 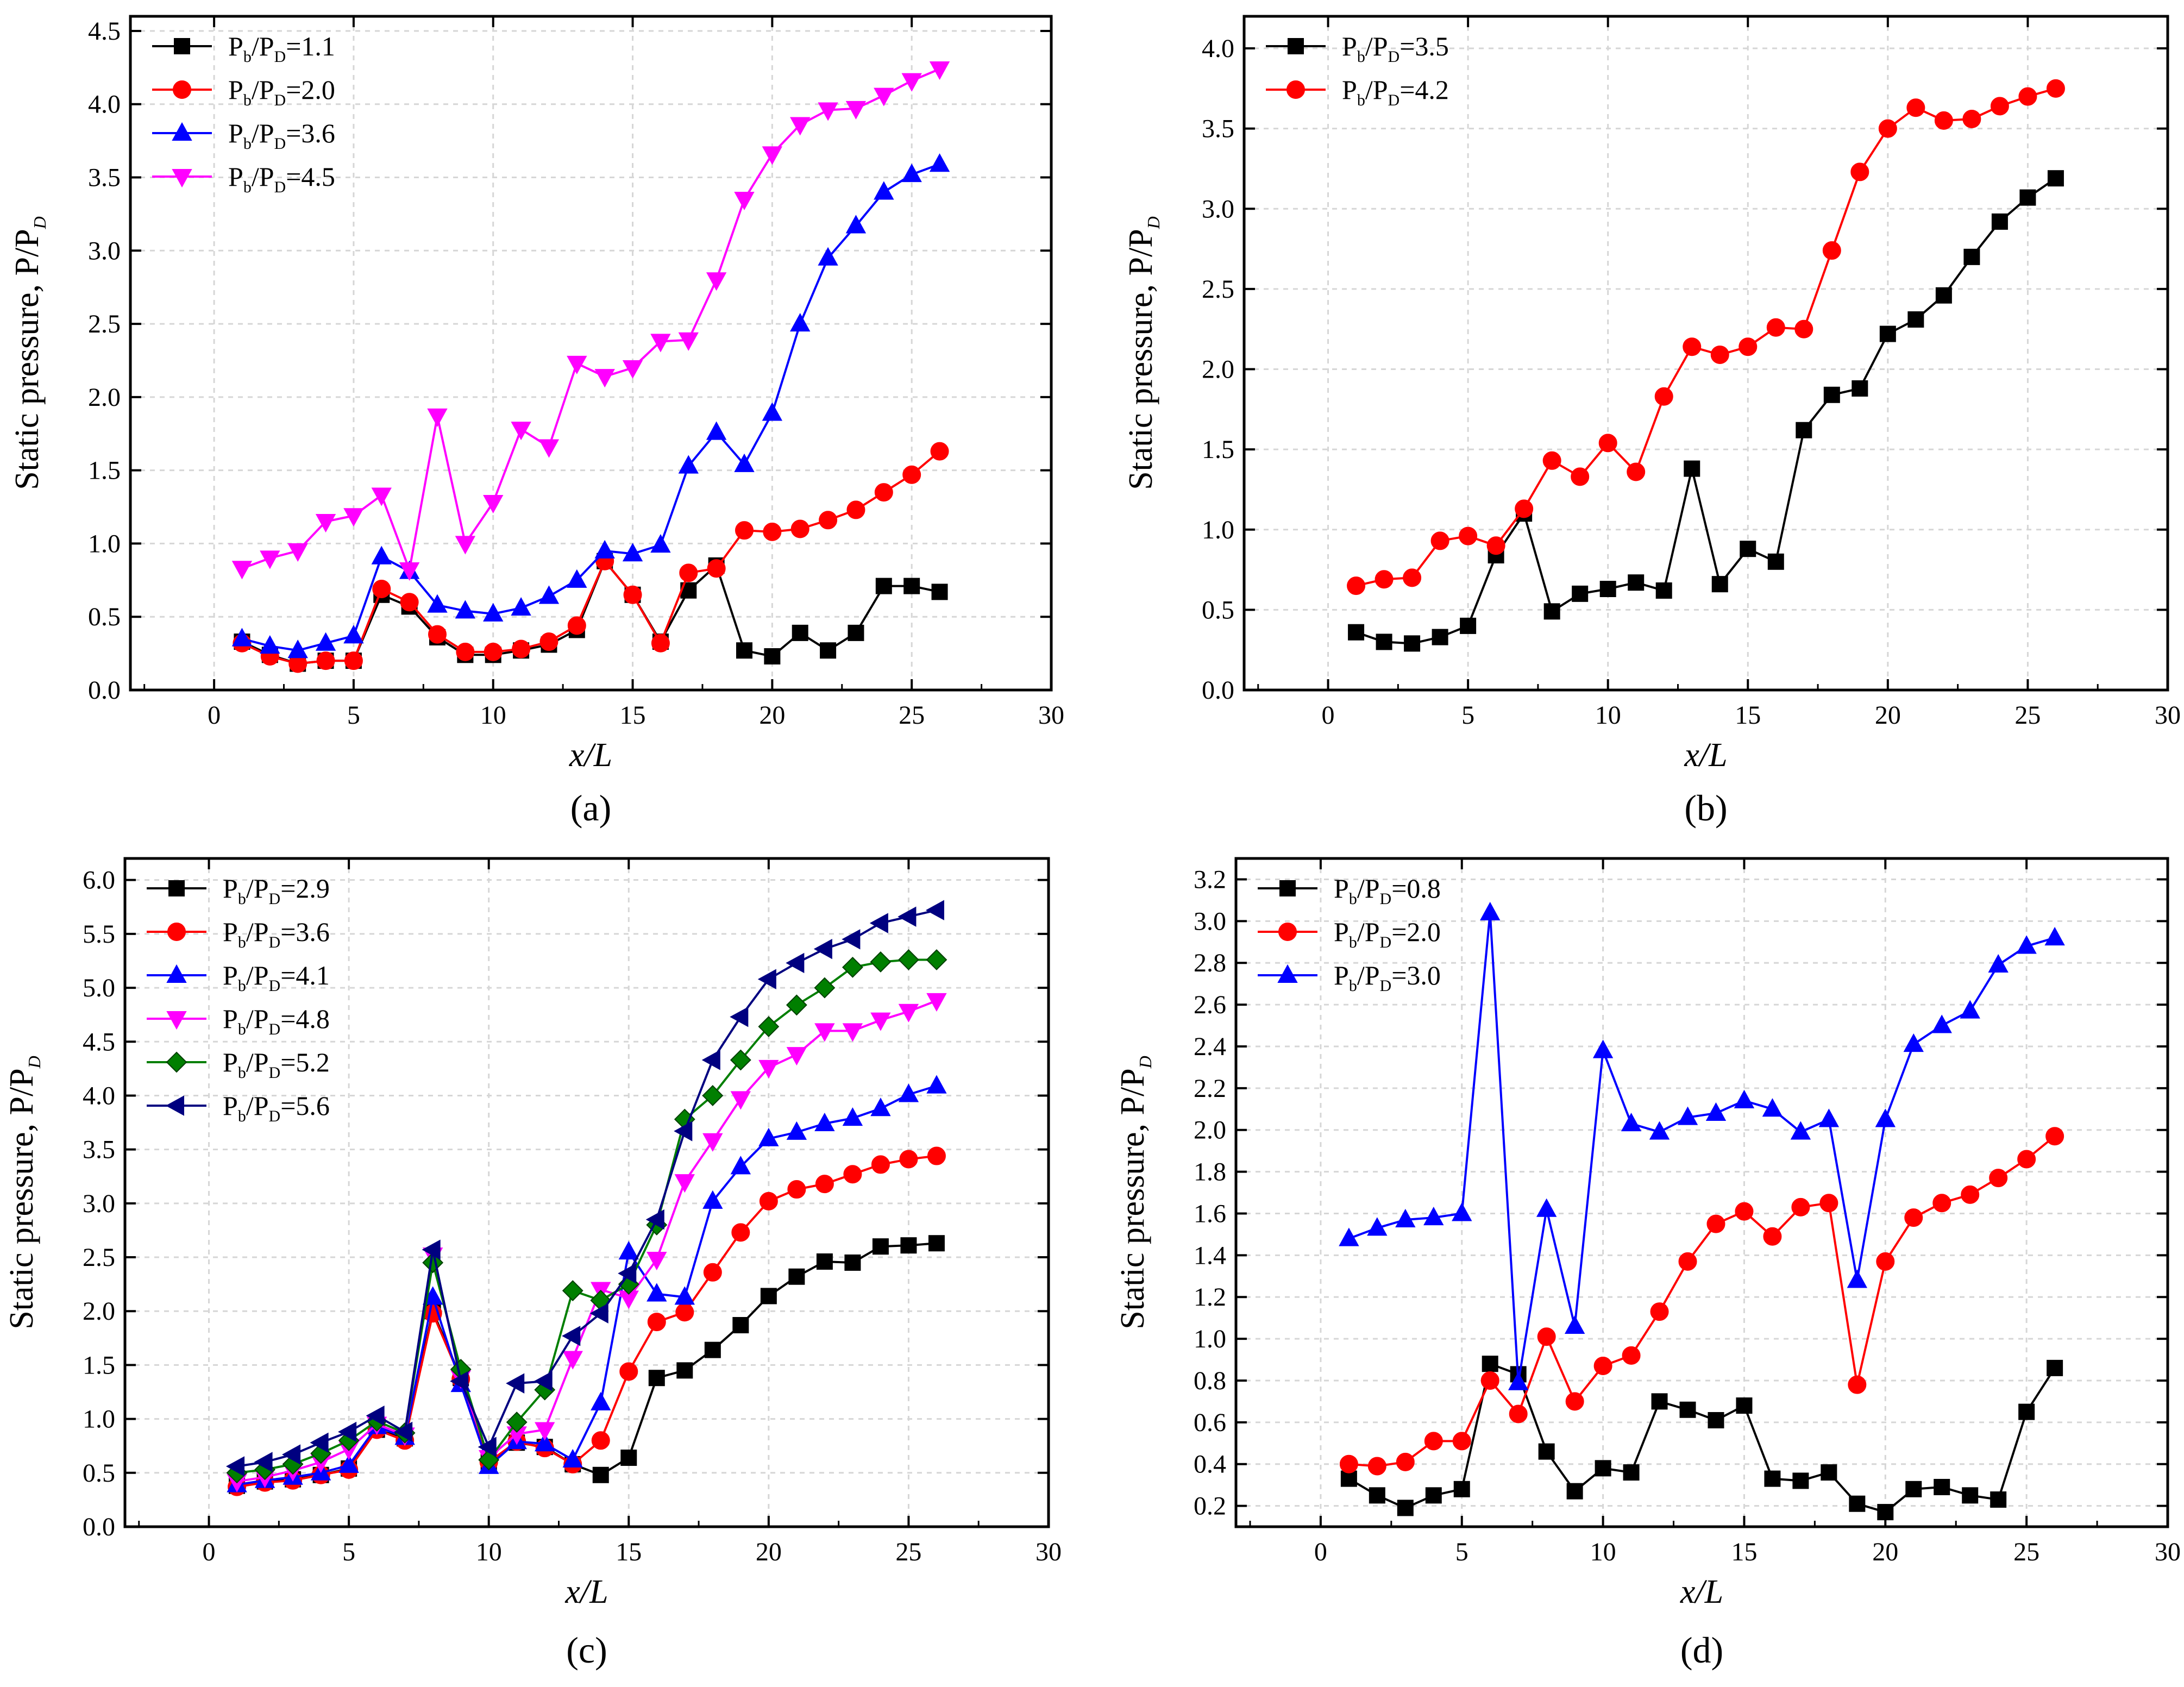 What do you see at coordinates (1218, 449) in the screenshot?
I see `y-tick-label: 1.5` at bounding box center [1218, 449].